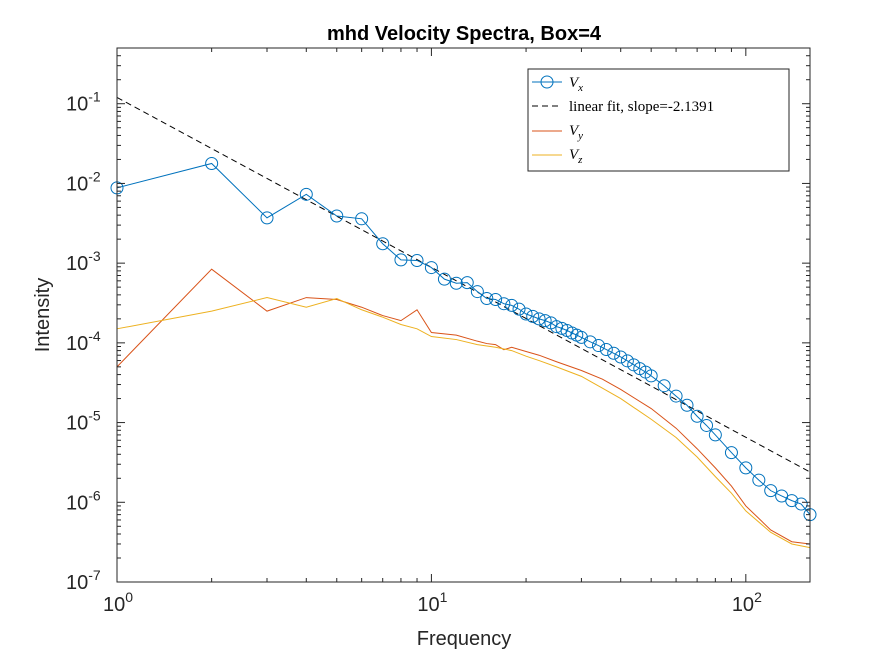 This screenshot has height=652, width=894. Describe the element at coordinates (83, 261) in the screenshot. I see `y-tick-label: 10⁻³` at that location.